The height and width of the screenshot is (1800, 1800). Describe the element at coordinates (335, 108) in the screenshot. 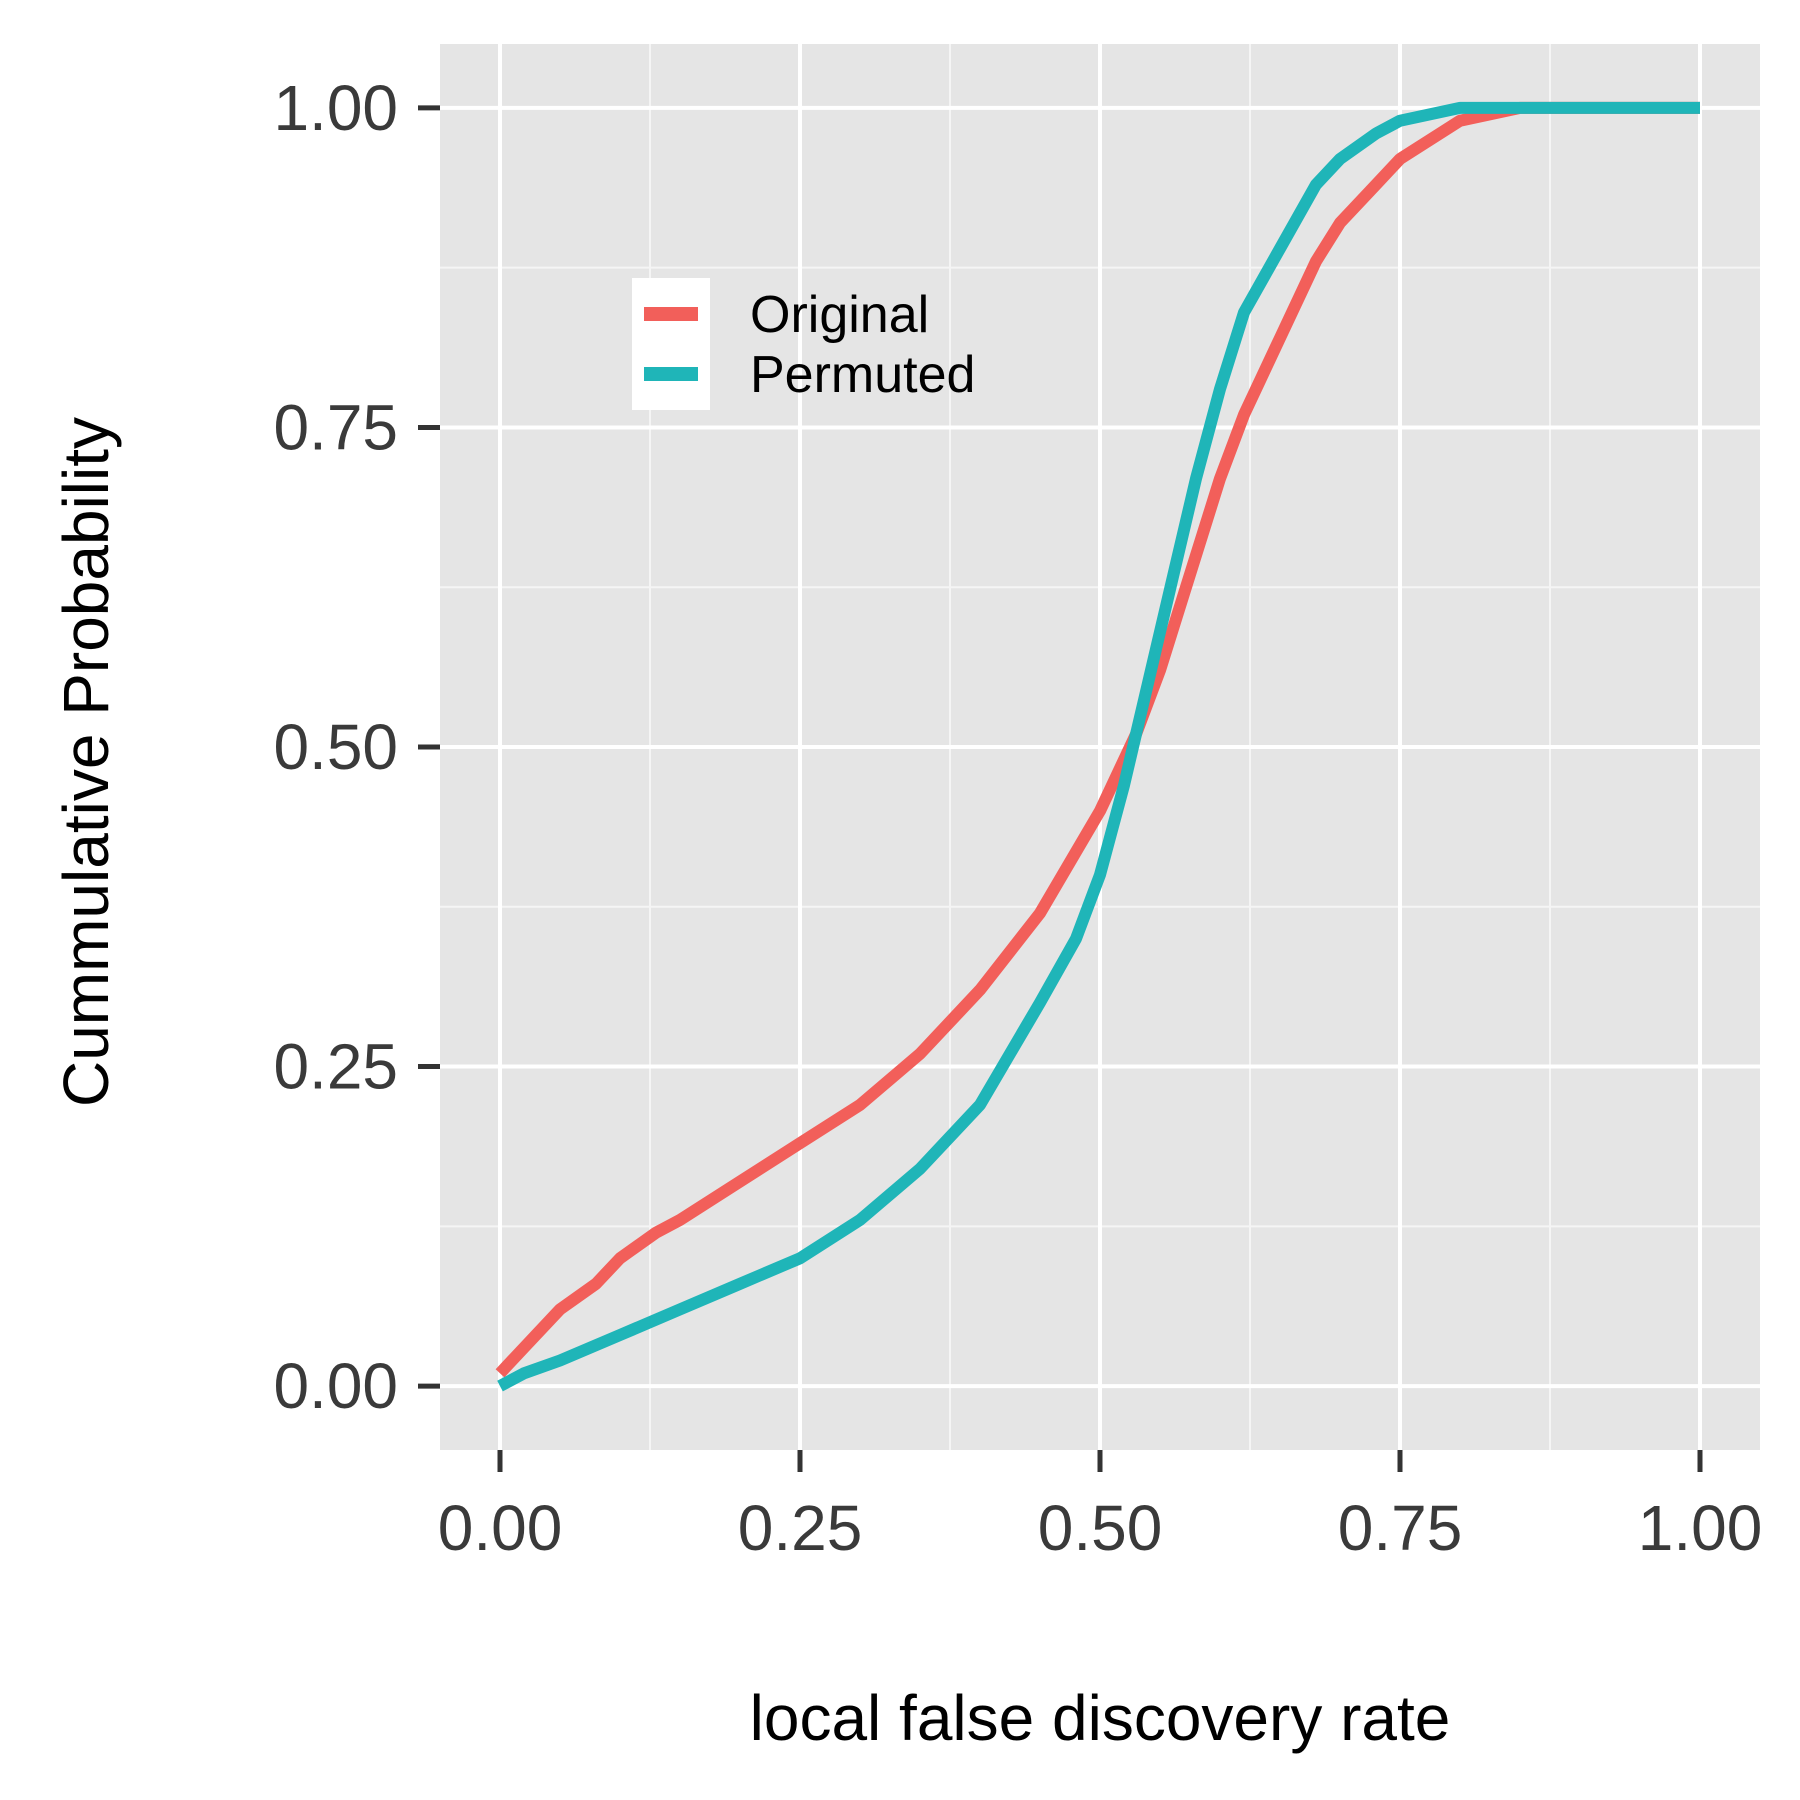

I see `y-tick-label-4: 1.00` at that location.